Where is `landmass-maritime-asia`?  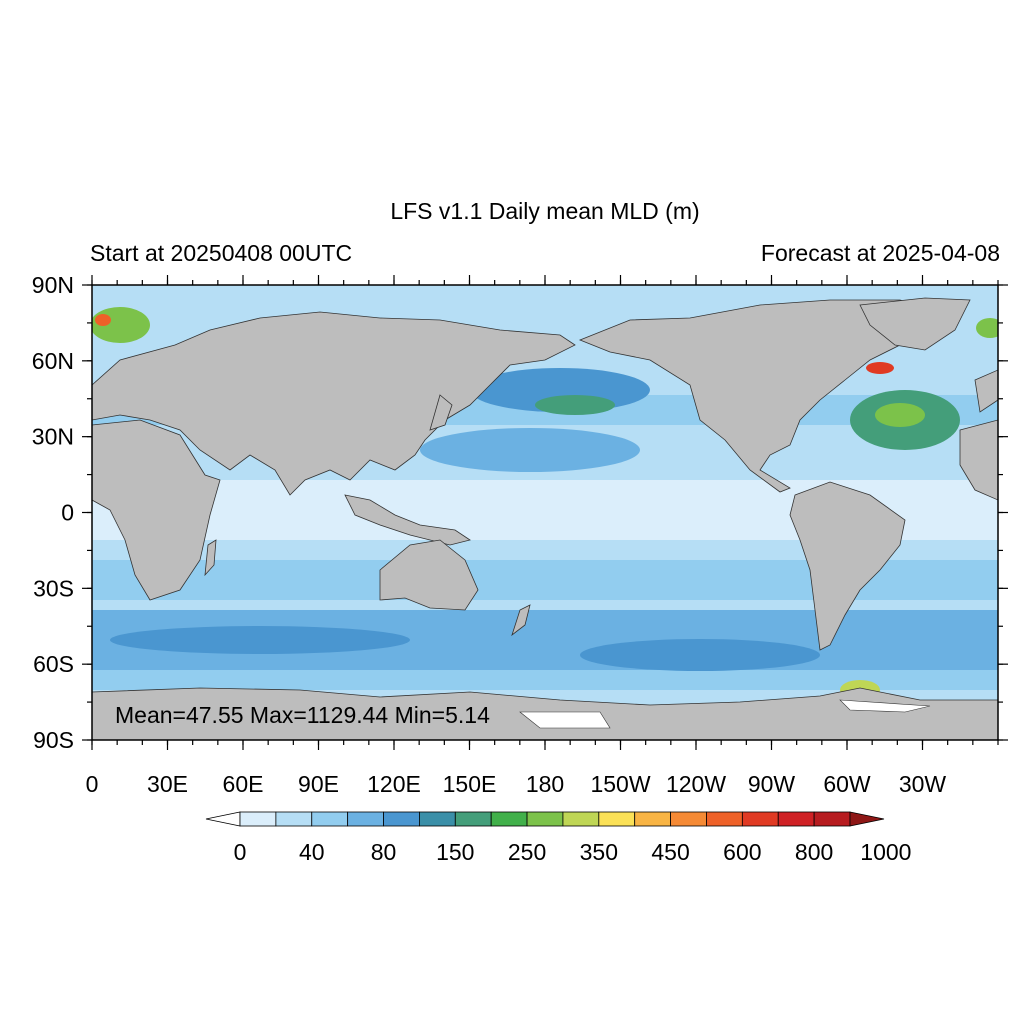 landmass-maritime-asia is located at coordinates (407, 520).